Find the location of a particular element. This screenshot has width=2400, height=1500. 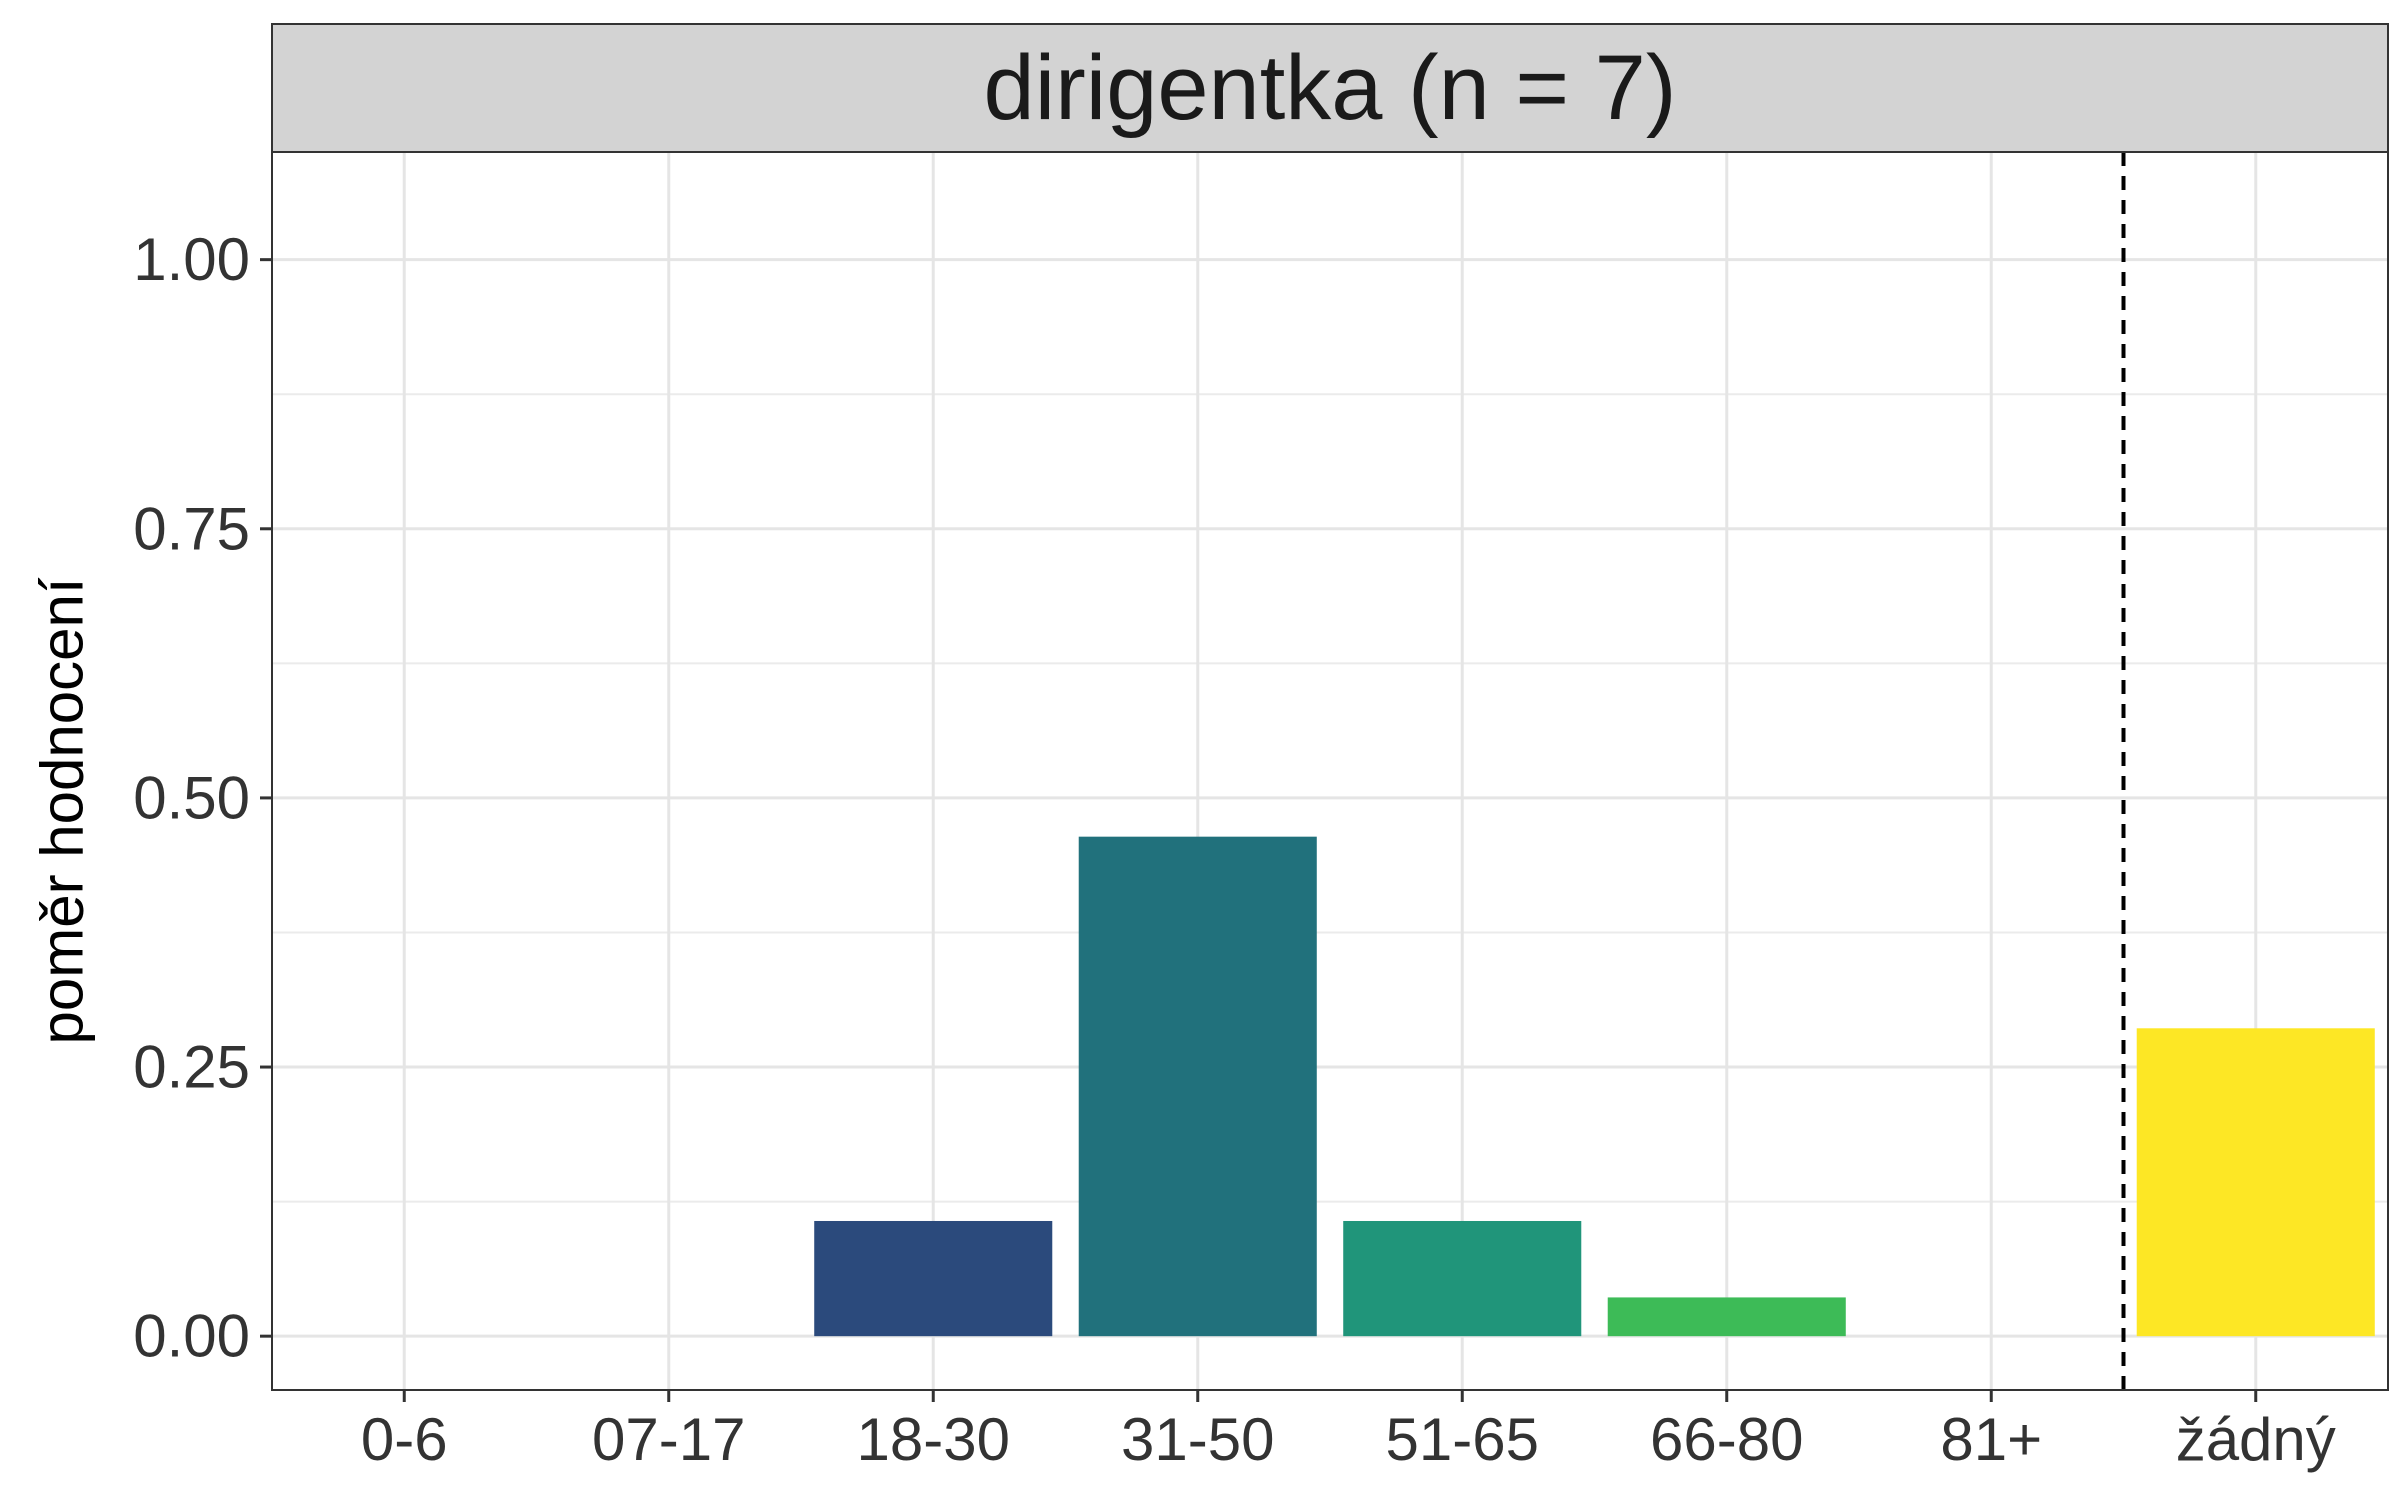

x-tick-label: žádný is located at coordinates (2256, 1439).